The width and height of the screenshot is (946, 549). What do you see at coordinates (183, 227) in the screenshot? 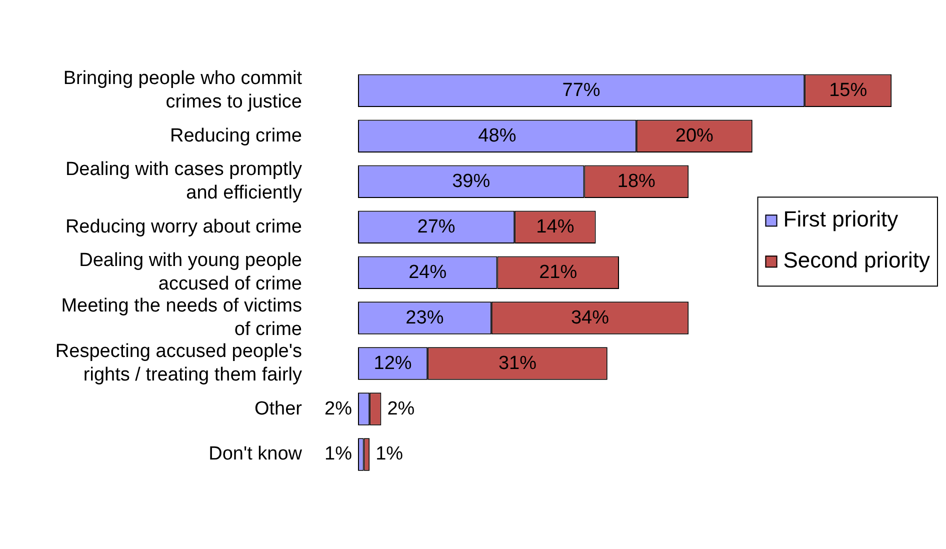
I see `y-tick-label: Reducing worry about crime` at bounding box center [183, 227].